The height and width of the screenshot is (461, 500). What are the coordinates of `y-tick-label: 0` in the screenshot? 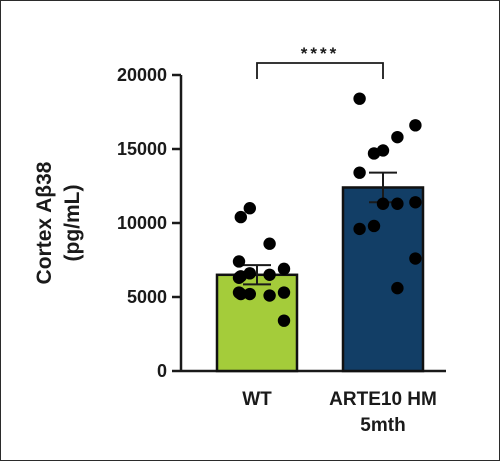 It's located at (162, 371).